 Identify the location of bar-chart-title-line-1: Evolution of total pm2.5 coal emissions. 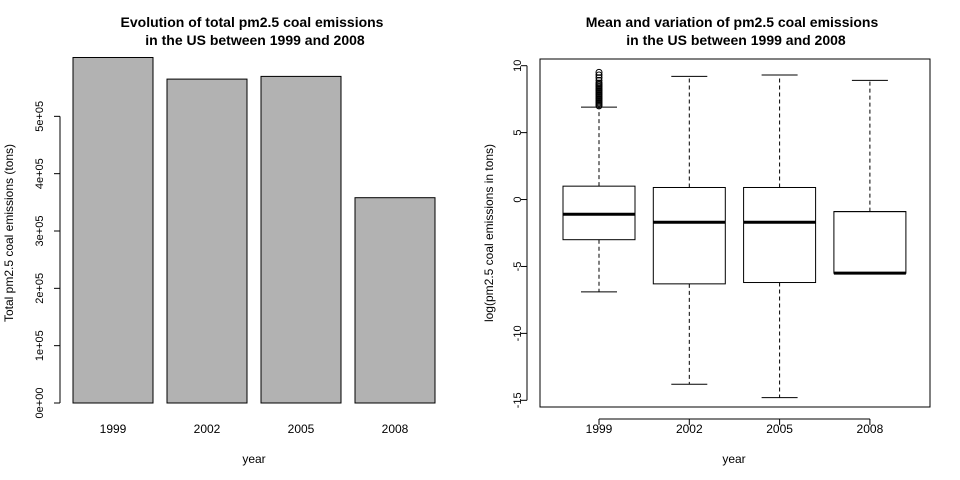
(252, 22).